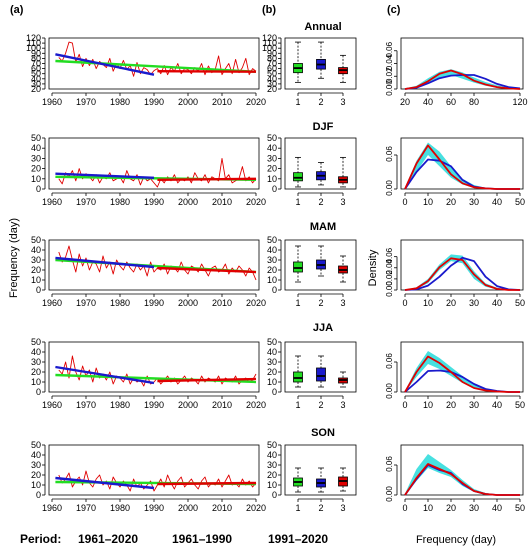  What do you see at coordinates (272, 445) in the screenshot?
I see `panel-b-son-y-tick-label: 50` at bounding box center [272, 445].